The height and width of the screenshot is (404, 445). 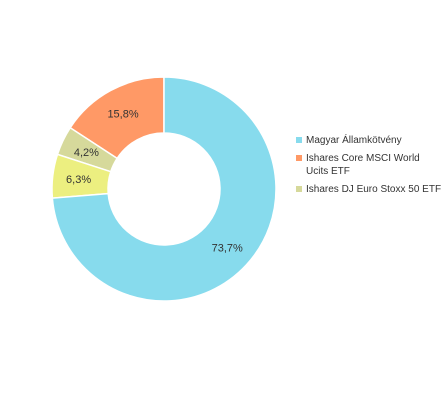 What do you see at coordinates (374, 189) in the screenshot?
I see `legend-label: Ishares DJ Euro Stoxx 50 ETF` at bounding box center [374, 189].